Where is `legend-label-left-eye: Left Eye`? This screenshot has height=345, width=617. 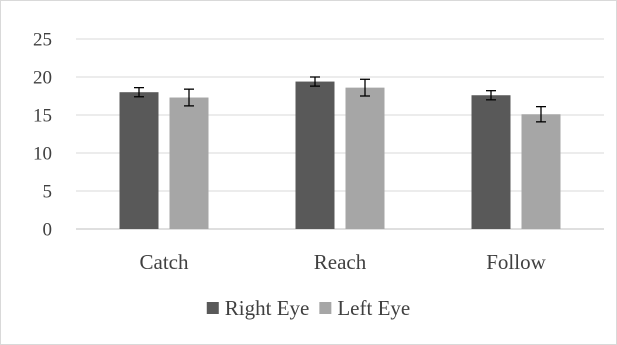 legend-label-left-eye: Left Eye is located at coordinates (373, 308).